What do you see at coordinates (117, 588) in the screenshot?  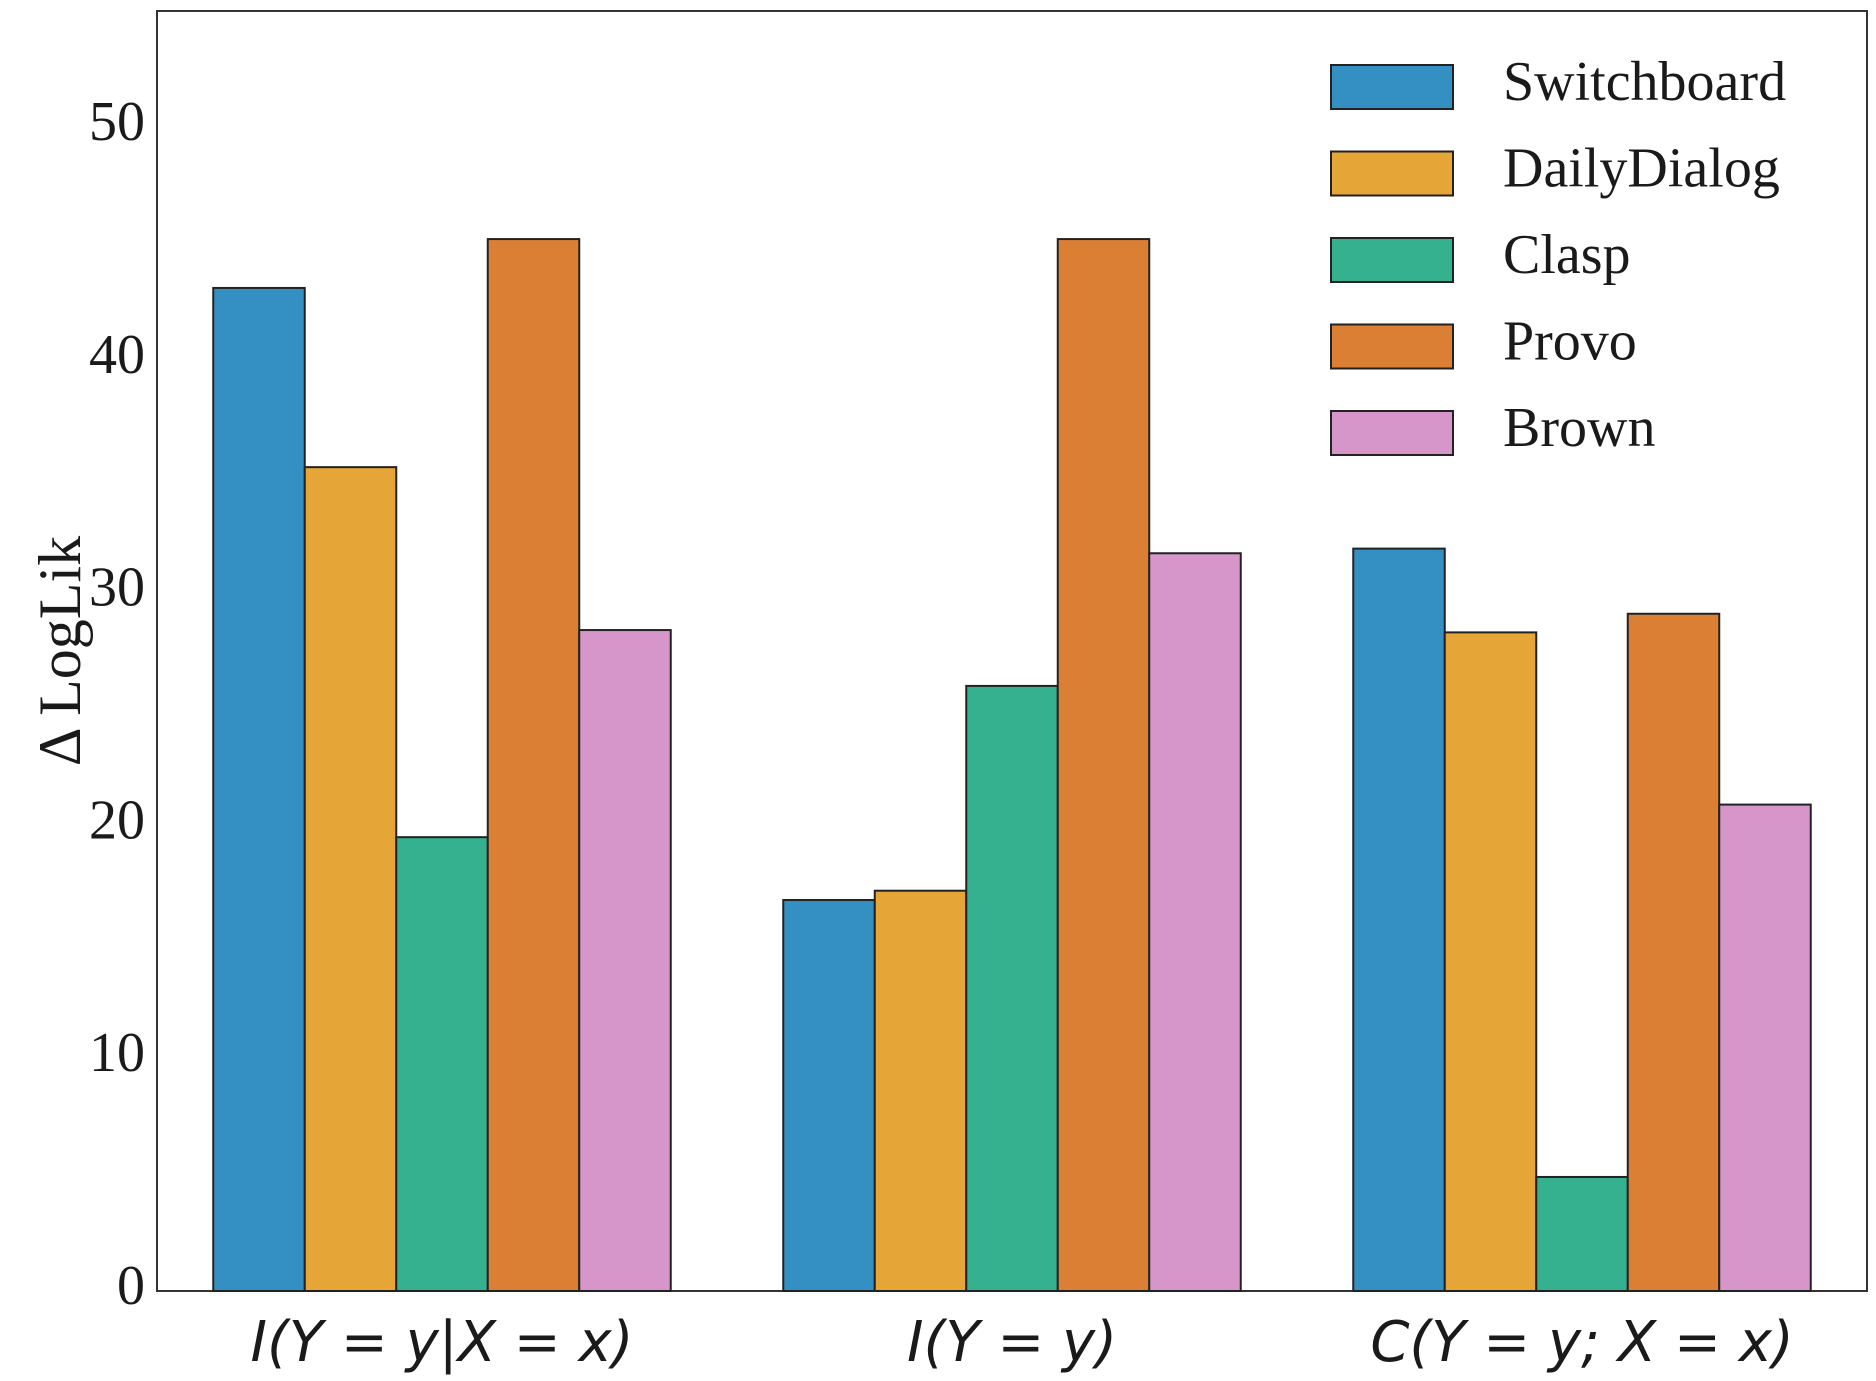 I see `y-tick-label: 30` at bounding box center [117, 588].